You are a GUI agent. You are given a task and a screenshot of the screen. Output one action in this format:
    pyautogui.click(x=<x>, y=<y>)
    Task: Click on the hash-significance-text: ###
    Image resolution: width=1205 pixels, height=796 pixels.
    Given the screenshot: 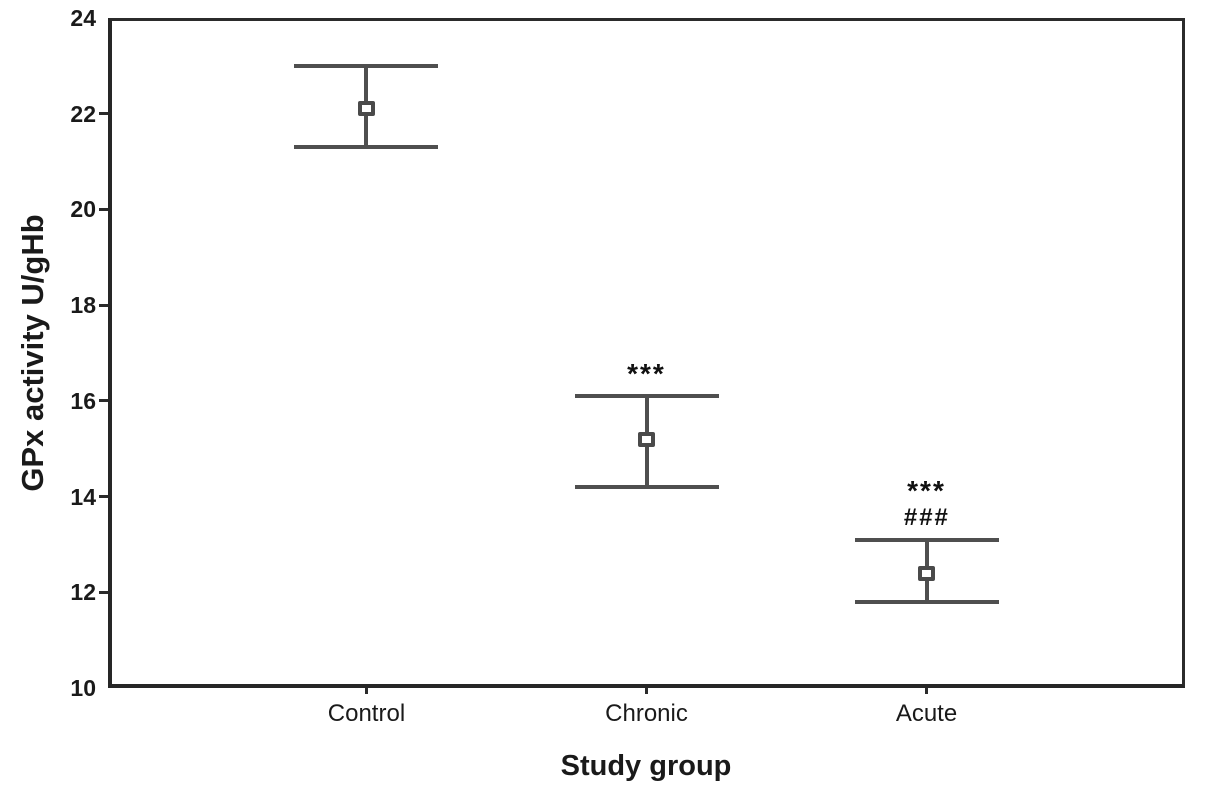 What is the action you would take?
    pyautogui.click(x=926, y=517)
    